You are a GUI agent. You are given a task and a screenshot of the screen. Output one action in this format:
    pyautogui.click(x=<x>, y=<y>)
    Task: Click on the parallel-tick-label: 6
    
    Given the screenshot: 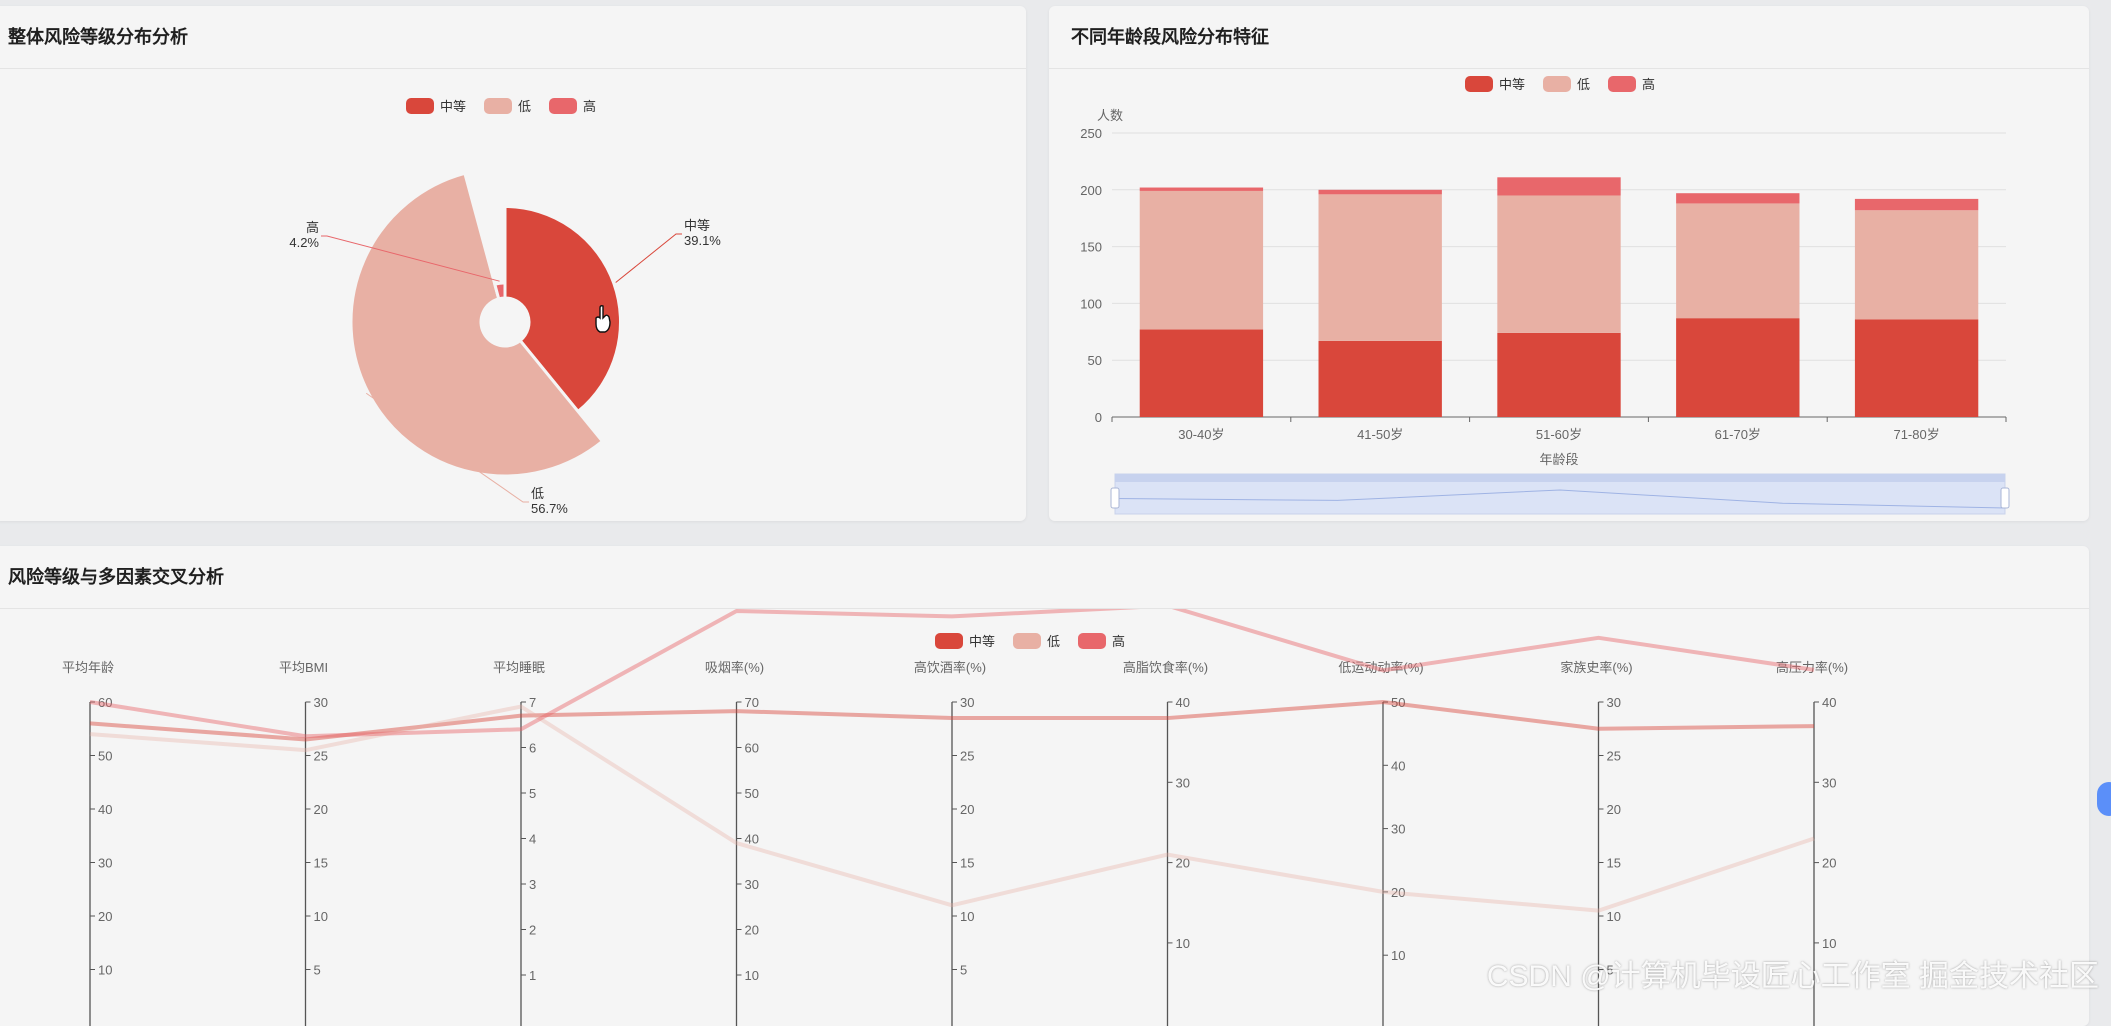 What is the action you would take?
    pyautogui.click(x=532, y=748)
    